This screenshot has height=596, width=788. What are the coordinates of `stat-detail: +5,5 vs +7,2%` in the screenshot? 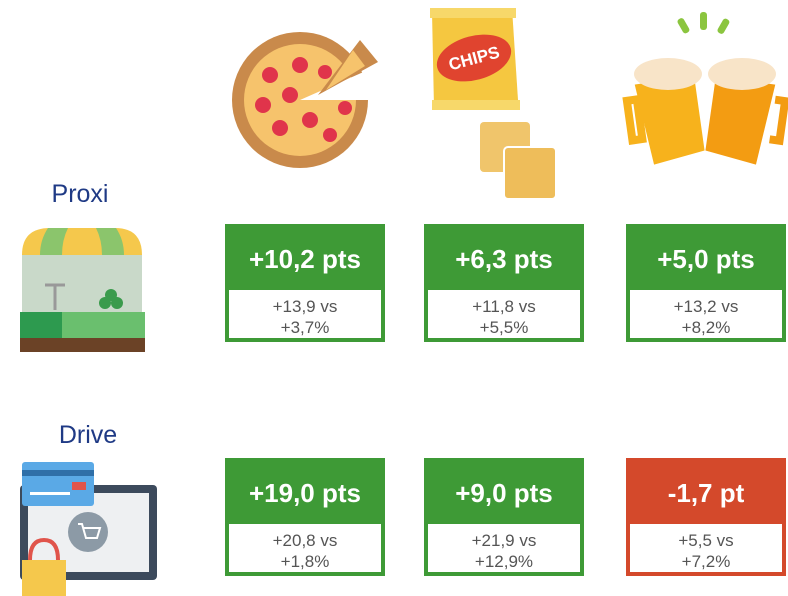 It's located at (706, 548).